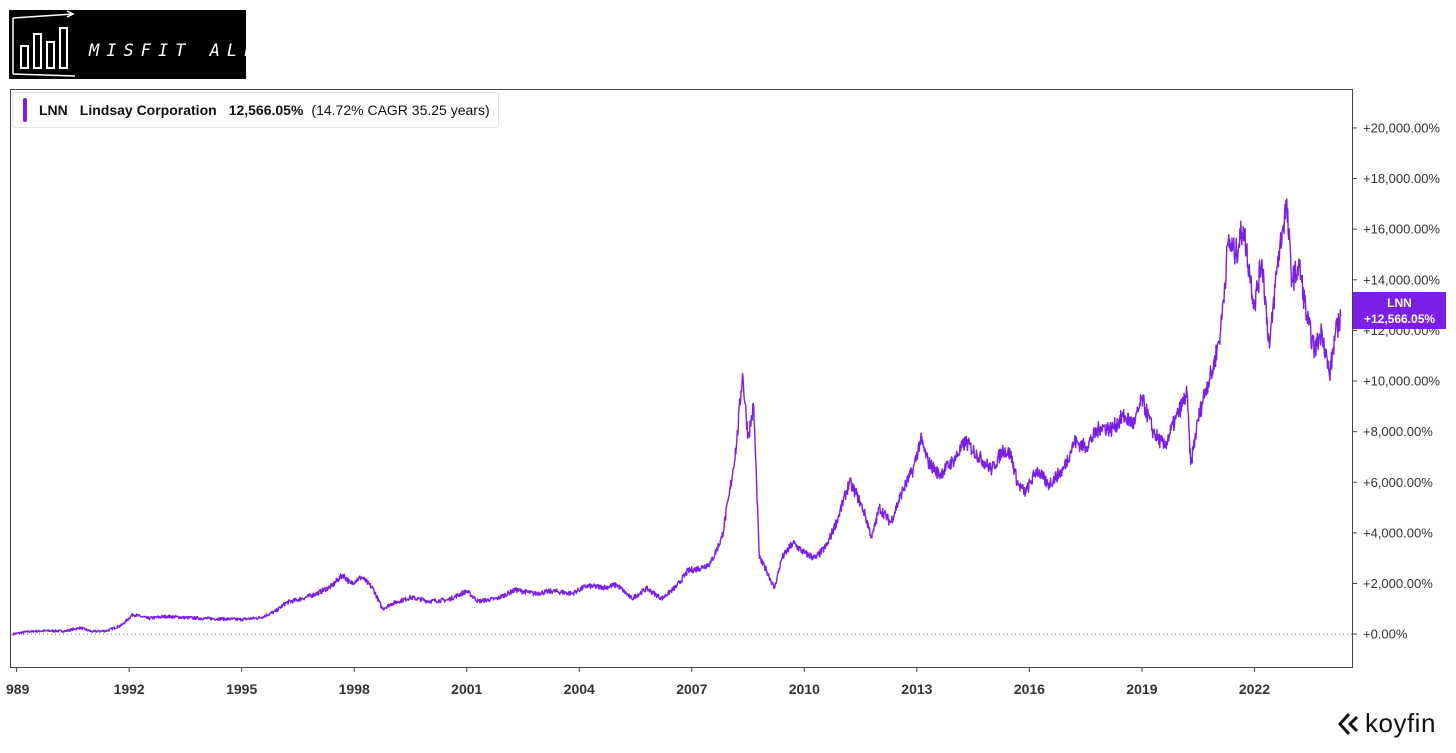  I want to click on y-tick-label: +6,000.00%, so click(1398, 482).